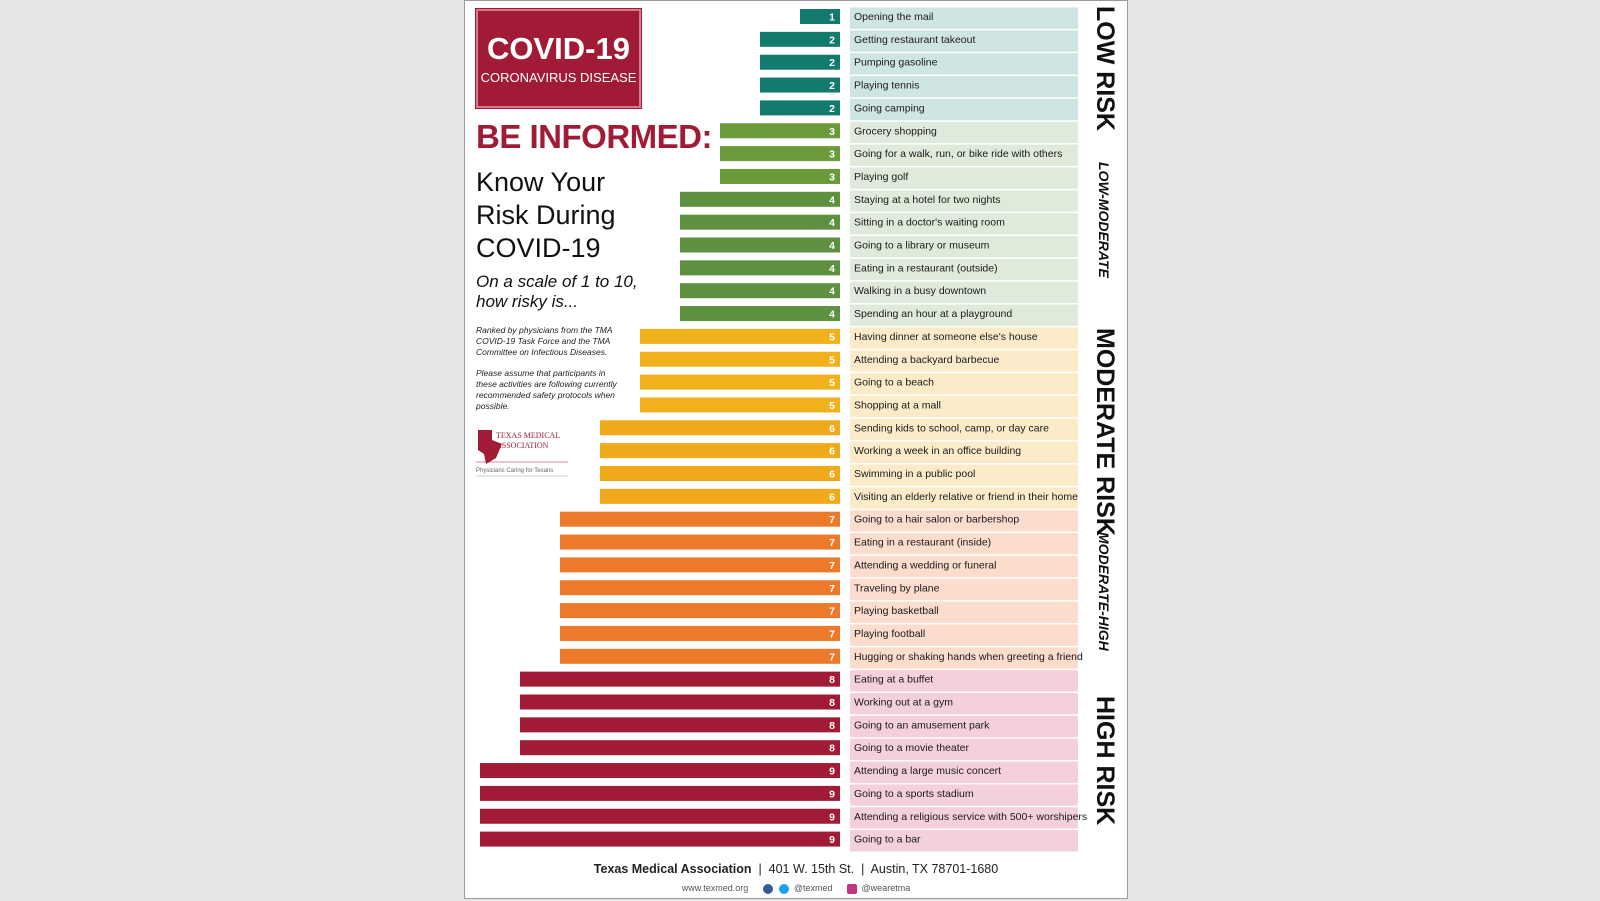  Describe the element at coordinates (881, 177) in the screenshot. I see `activity-label: Playing golf` at that location.